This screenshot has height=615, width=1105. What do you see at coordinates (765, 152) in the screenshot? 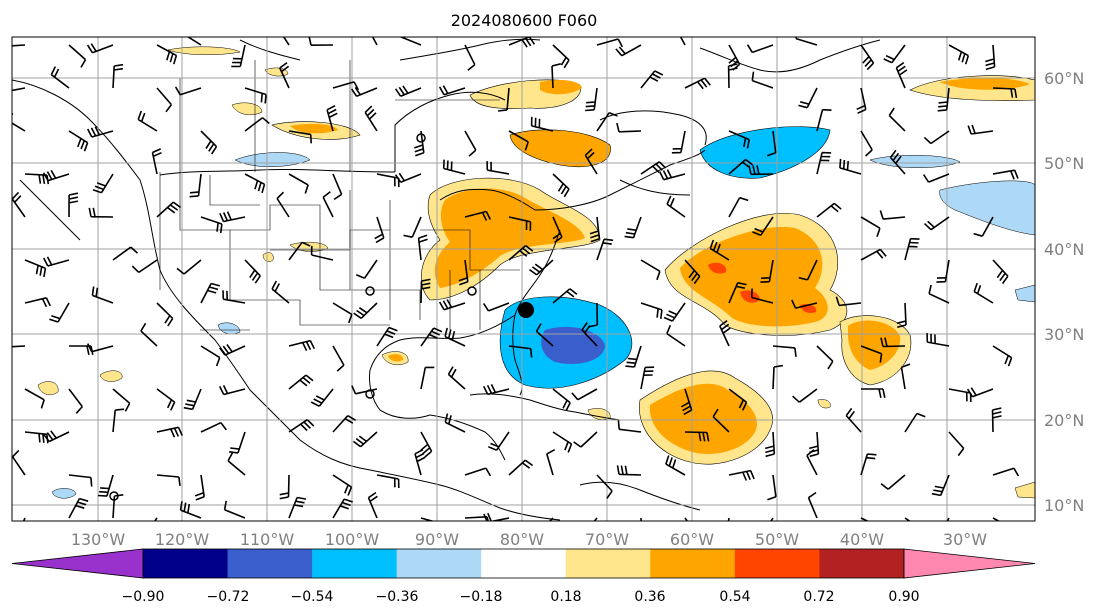
I see `negative-anomaly-north-atlantic` at bounding box center [765, 152].